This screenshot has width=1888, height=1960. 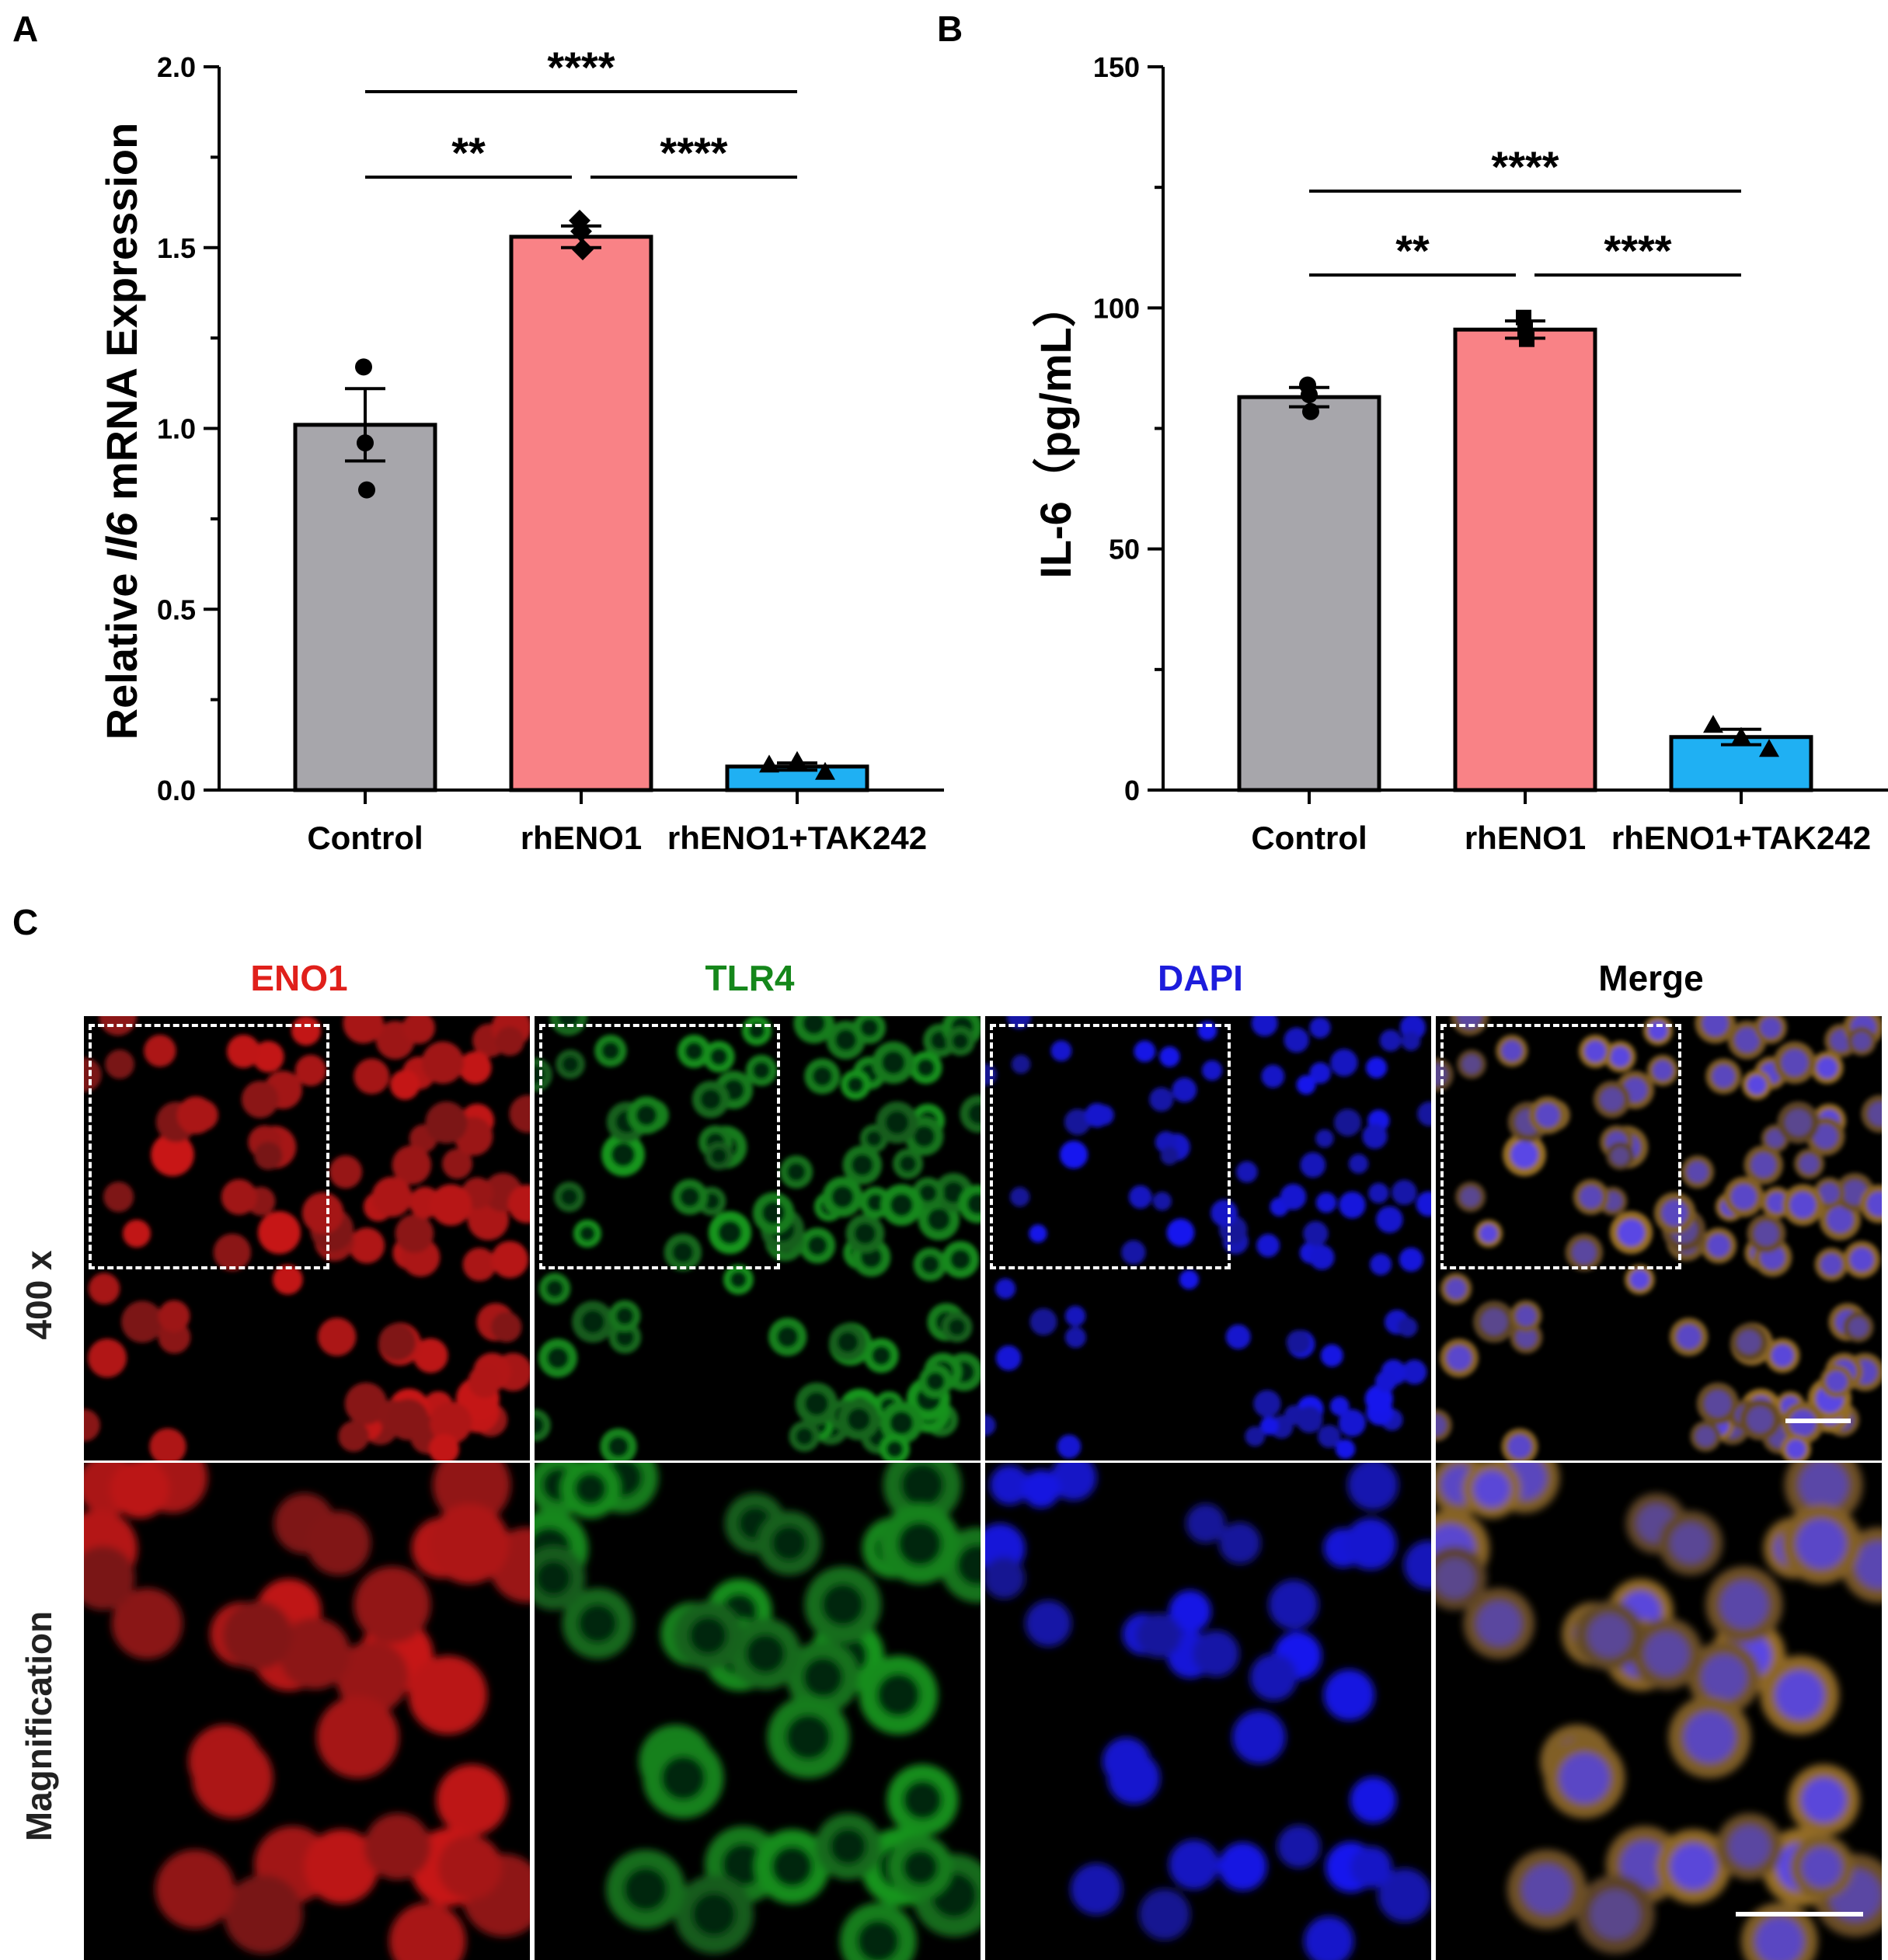 I want to click on x-tick-label: rhENO1+TAK242, so click(x=797, y=838).